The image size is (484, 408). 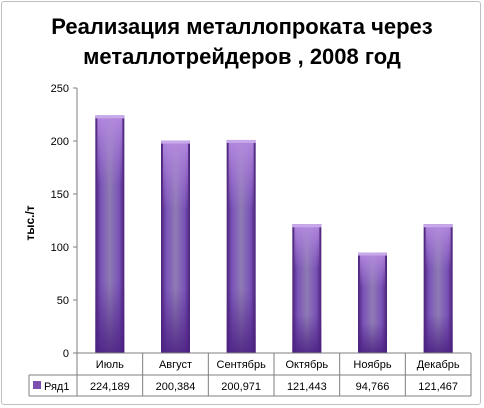 What do you see at coordinates (56, 387) in the screenshot?
I see `legend-label: Ряд1` at bounding box center [56, 387].